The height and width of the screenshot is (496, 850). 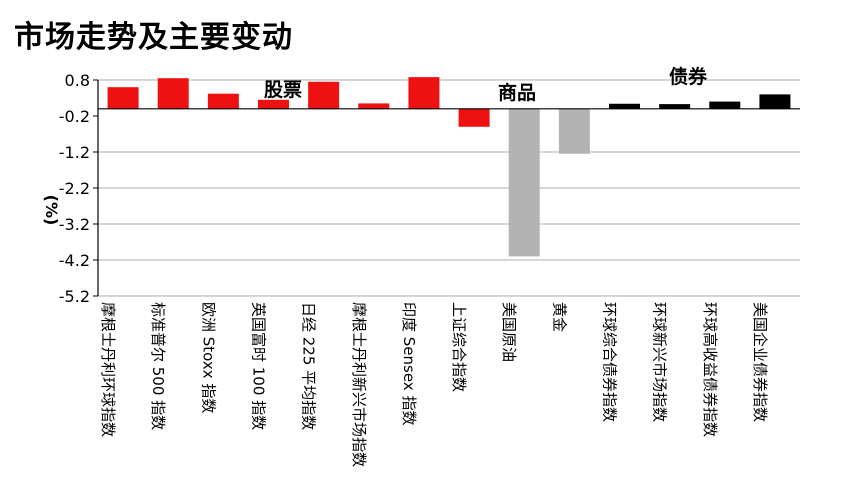 What do you see at coordinates (760, 362) in the screenshot?
I see `category-label: 美国企业债券指数` at bounding box center [760, 362].